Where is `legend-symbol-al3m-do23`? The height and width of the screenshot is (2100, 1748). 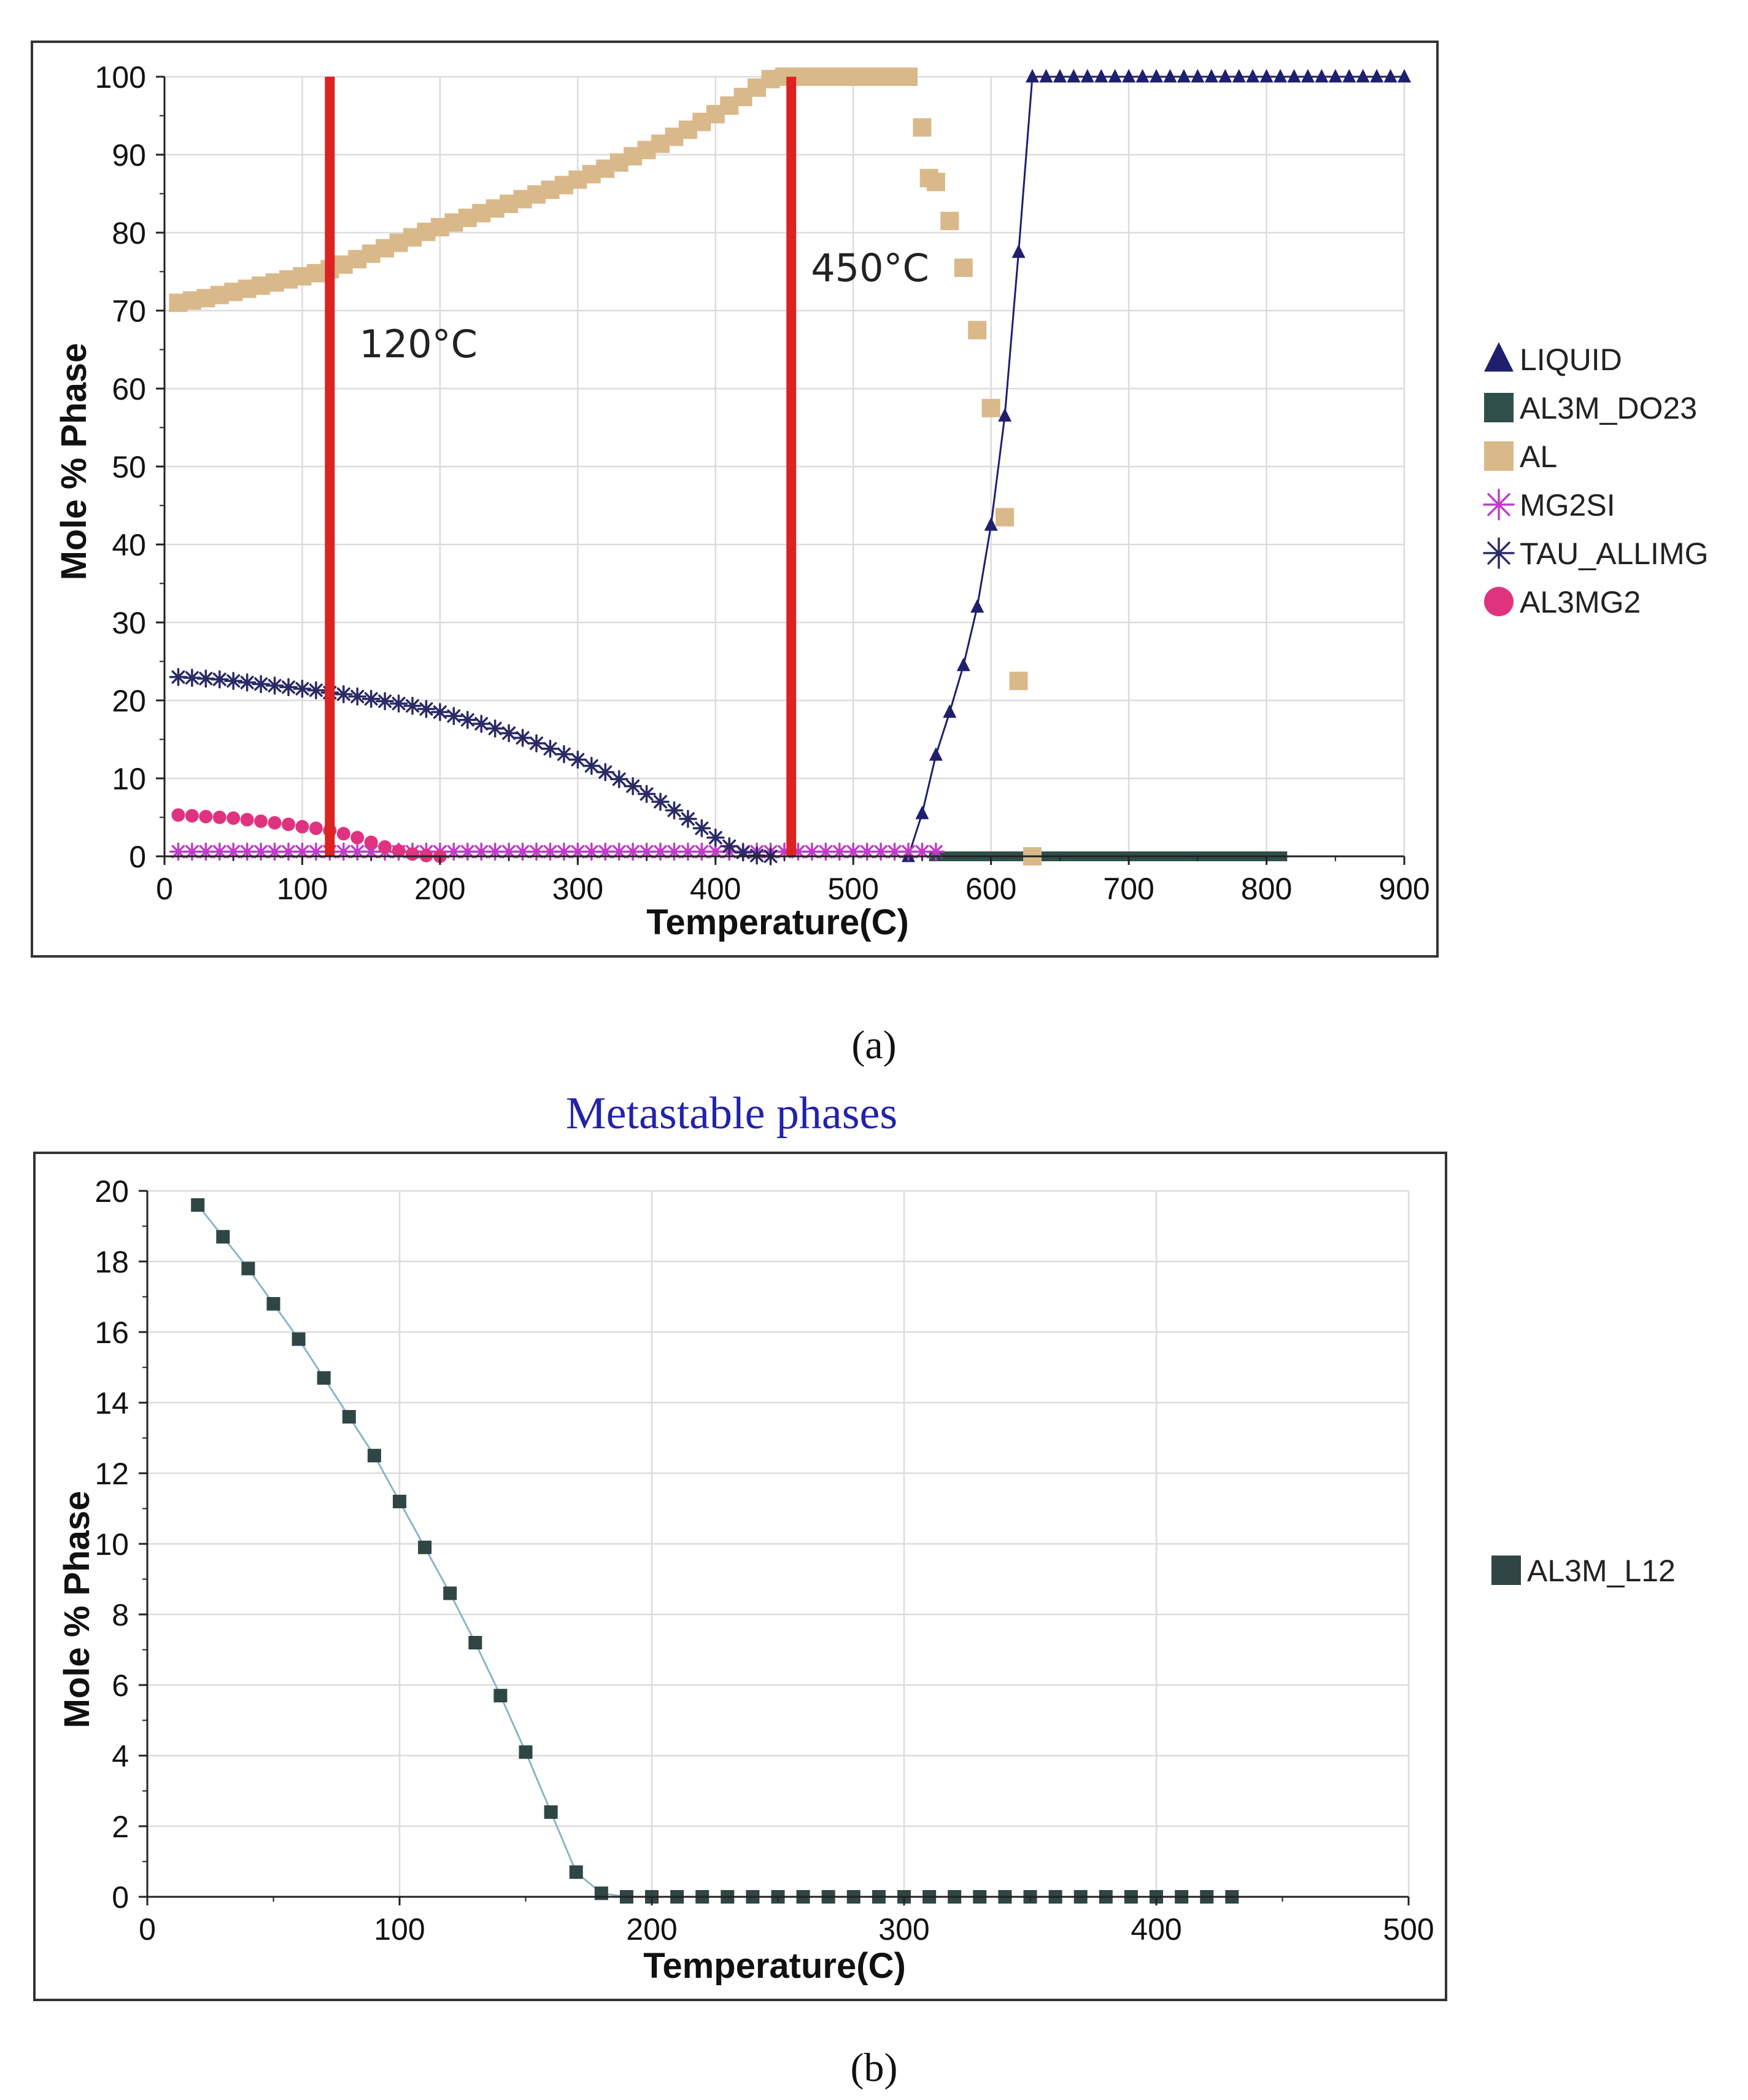
legend-symbol-al3m-do23 is located at coordinates (1499, 407).